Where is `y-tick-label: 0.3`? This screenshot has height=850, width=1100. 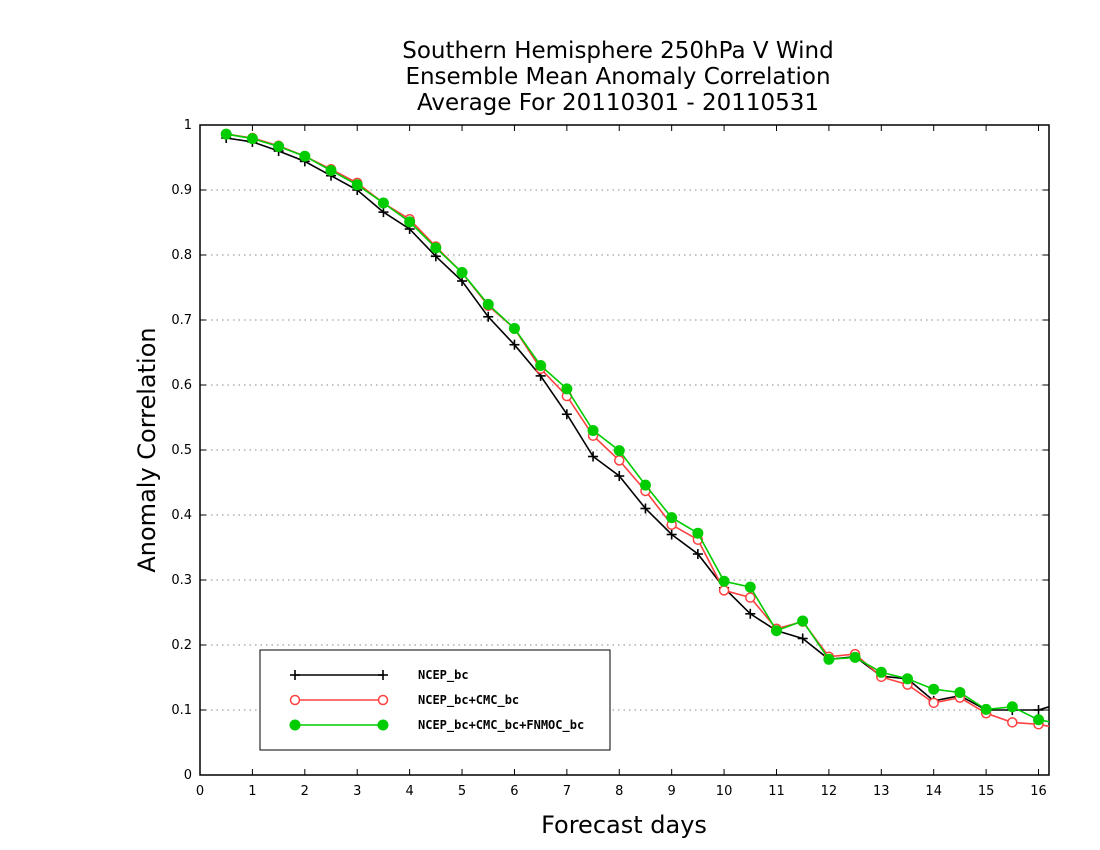 y-tick-label: 0.3 is located at coordinates (181, 580).